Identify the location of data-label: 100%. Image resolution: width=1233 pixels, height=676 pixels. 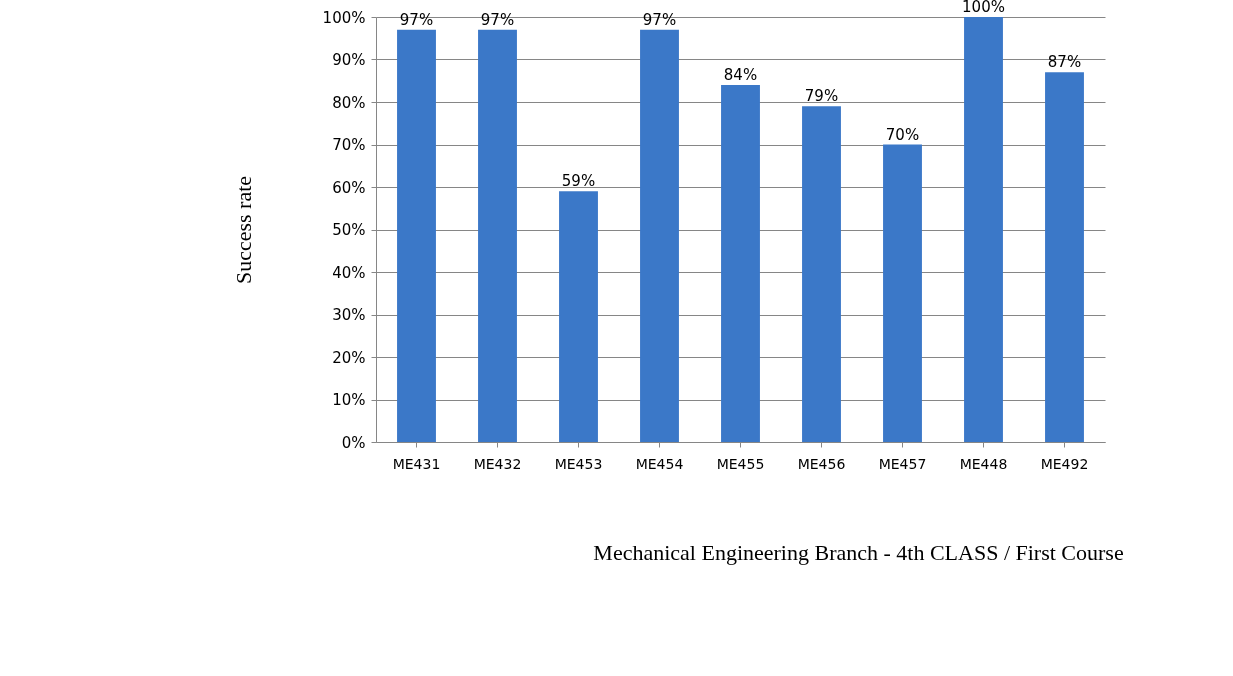
(983, 8).